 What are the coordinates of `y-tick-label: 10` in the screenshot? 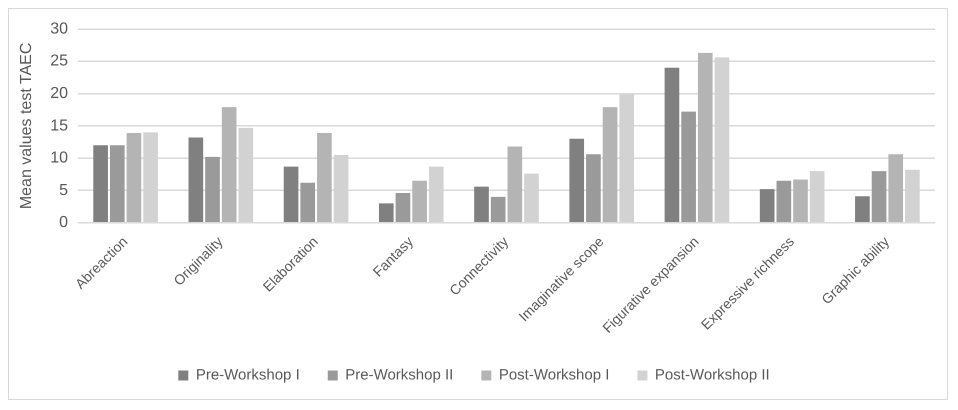 It's located at (59, 158).